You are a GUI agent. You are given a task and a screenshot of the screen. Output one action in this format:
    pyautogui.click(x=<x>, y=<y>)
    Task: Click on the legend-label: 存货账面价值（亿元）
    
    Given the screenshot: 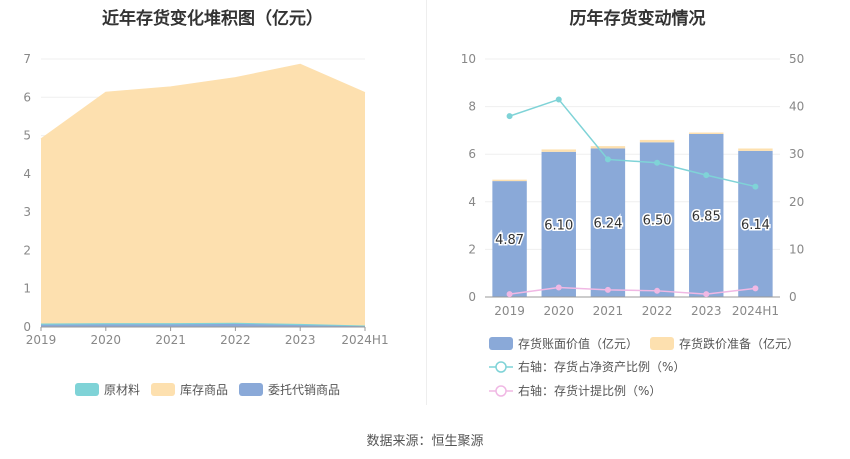 What is the action you would take?
    pyautogui.click(x=578, y=343)
    